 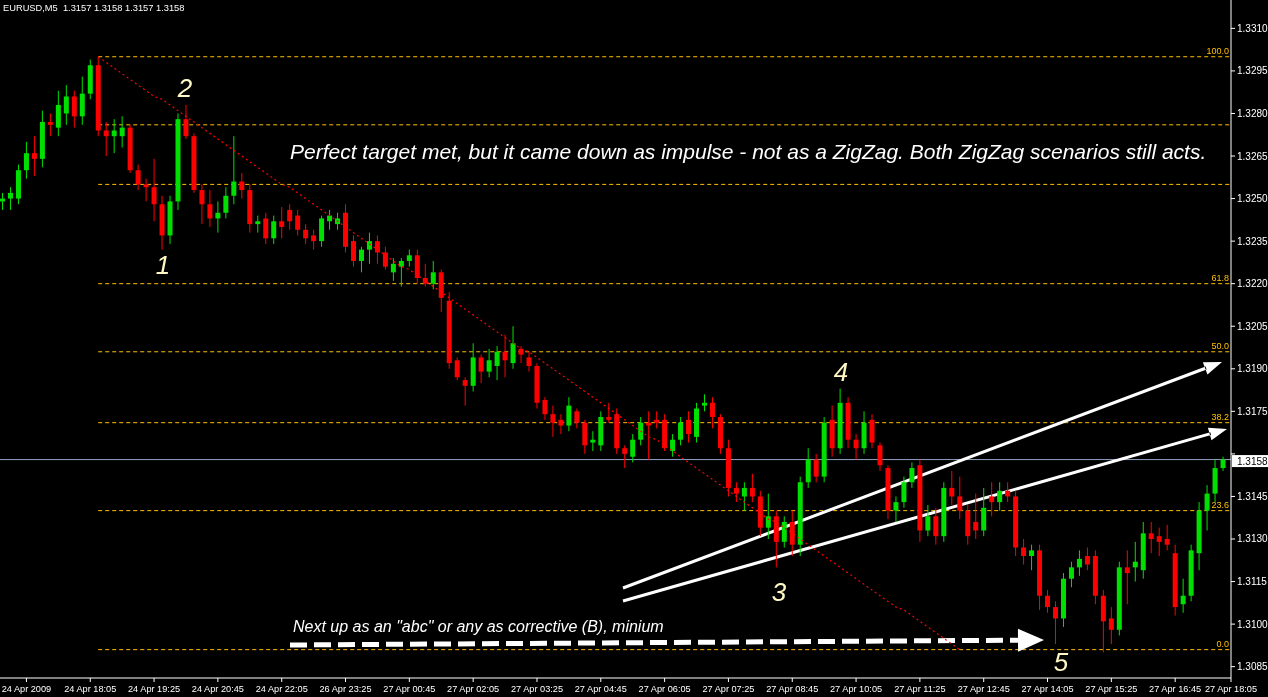 What do you see at coordinates (154, 689) in the screenshot?
I see `x-tick-label: 24 Apr 19:25` at bounding box center [154, 689].